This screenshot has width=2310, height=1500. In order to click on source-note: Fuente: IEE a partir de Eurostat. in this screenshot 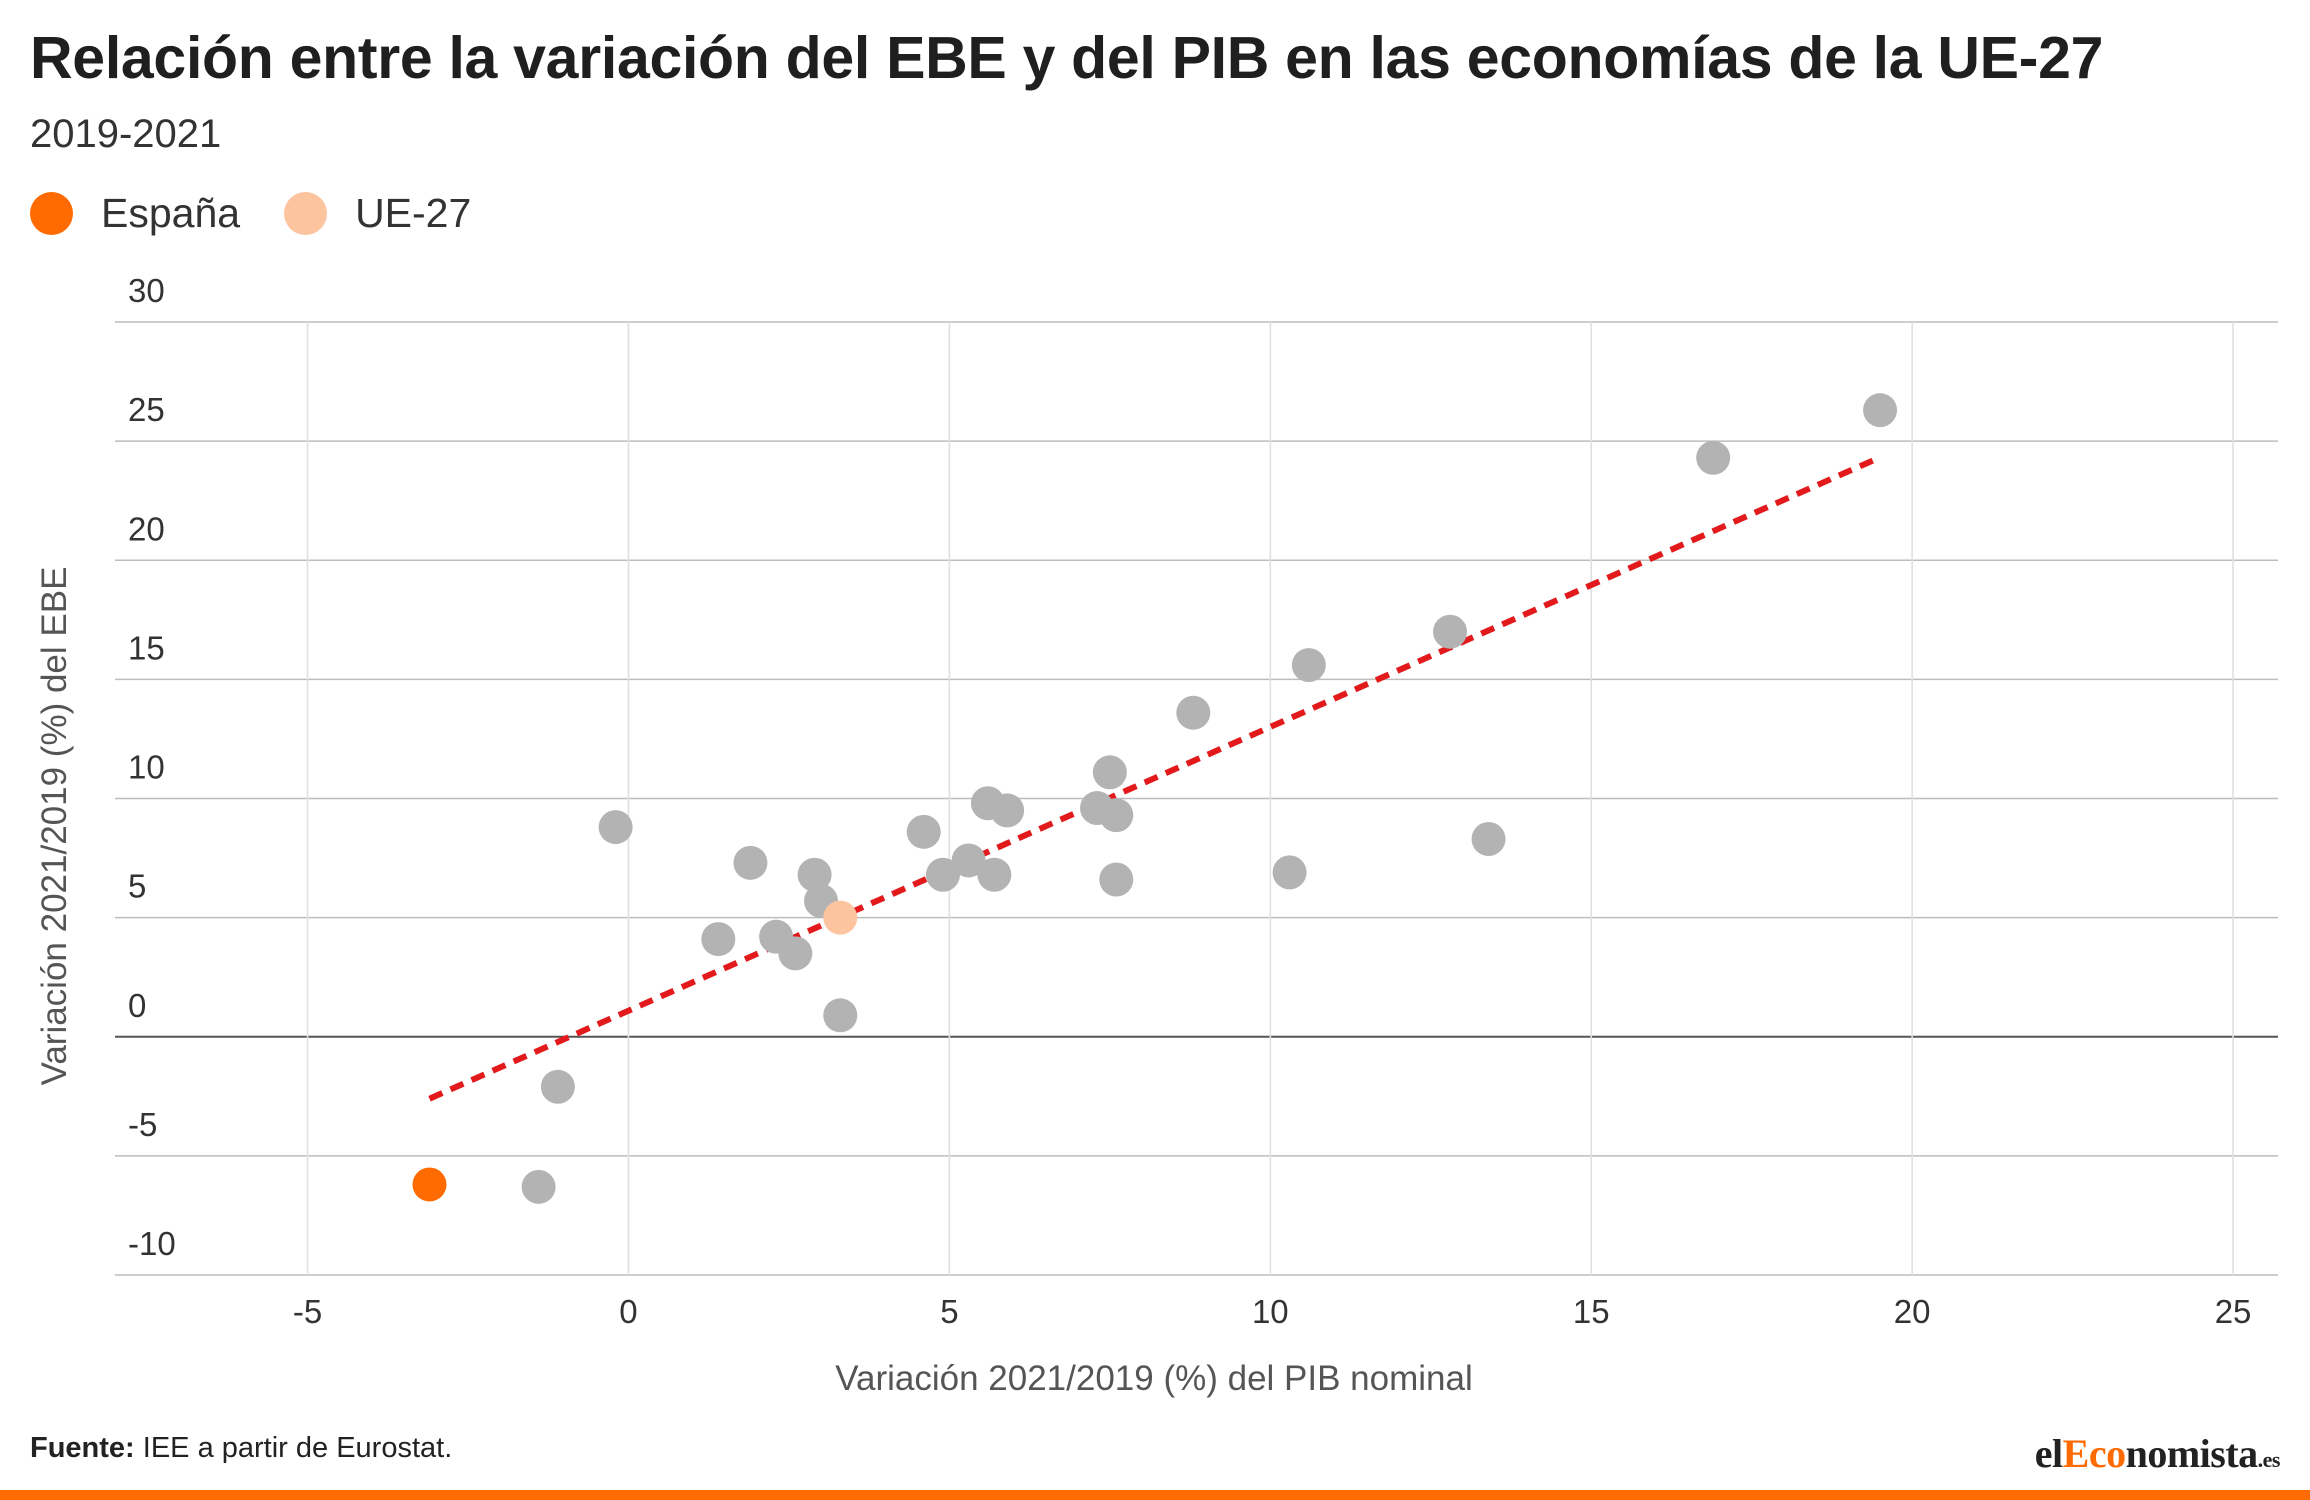, I will do `click(241, 1448)`.